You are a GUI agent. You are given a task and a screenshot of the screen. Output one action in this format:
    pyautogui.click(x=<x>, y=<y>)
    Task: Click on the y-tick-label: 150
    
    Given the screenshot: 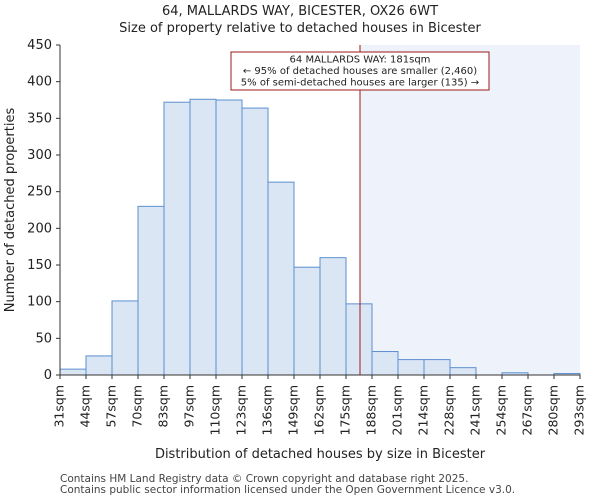 What is the action you would take?
    pyautogui.click(x=39, y=265)
    